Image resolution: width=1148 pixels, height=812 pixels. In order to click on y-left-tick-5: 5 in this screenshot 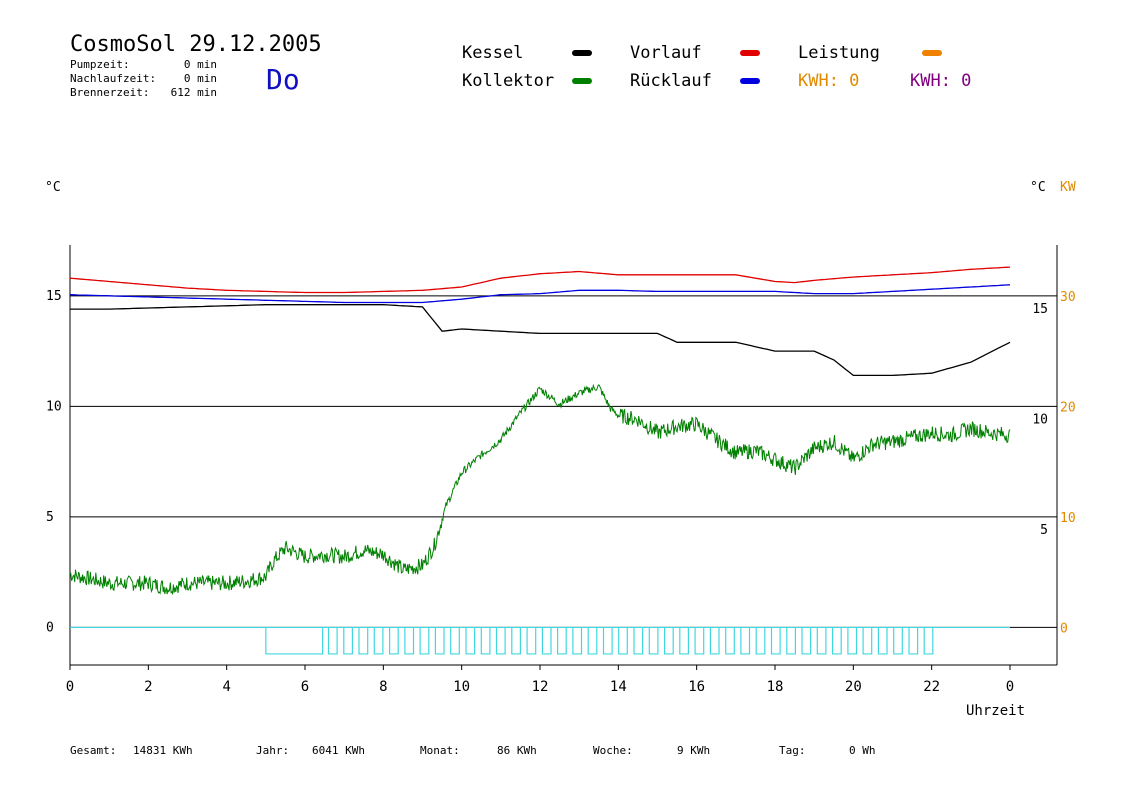, I will do `click(50, 517)`.